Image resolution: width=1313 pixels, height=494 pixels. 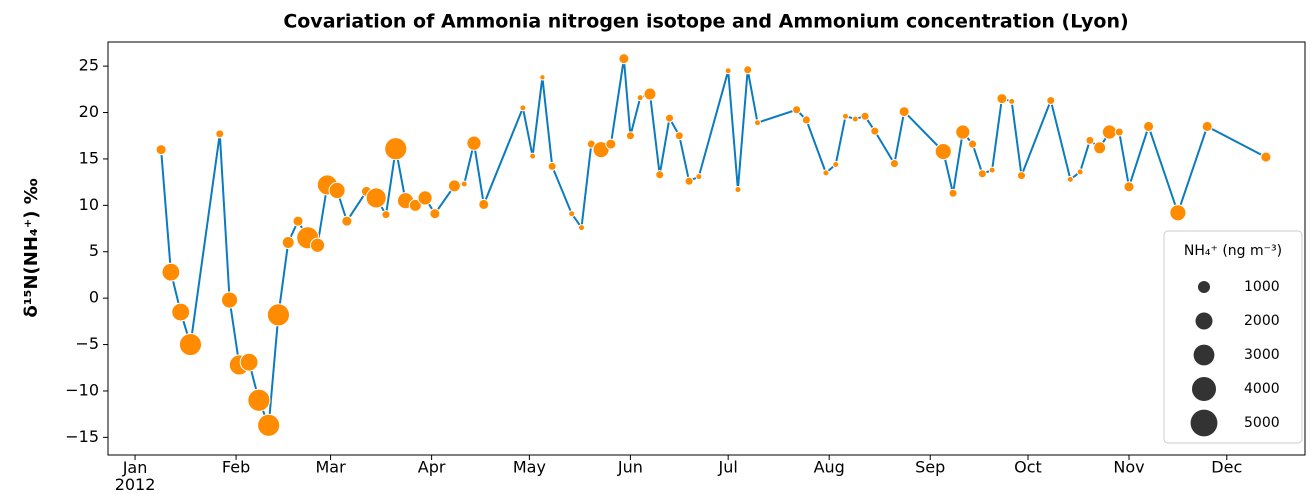 What do you see at coordinates (82, 436) in the screenshot?
I see `y-tick-label: −15` at bounding box center [82, 436].